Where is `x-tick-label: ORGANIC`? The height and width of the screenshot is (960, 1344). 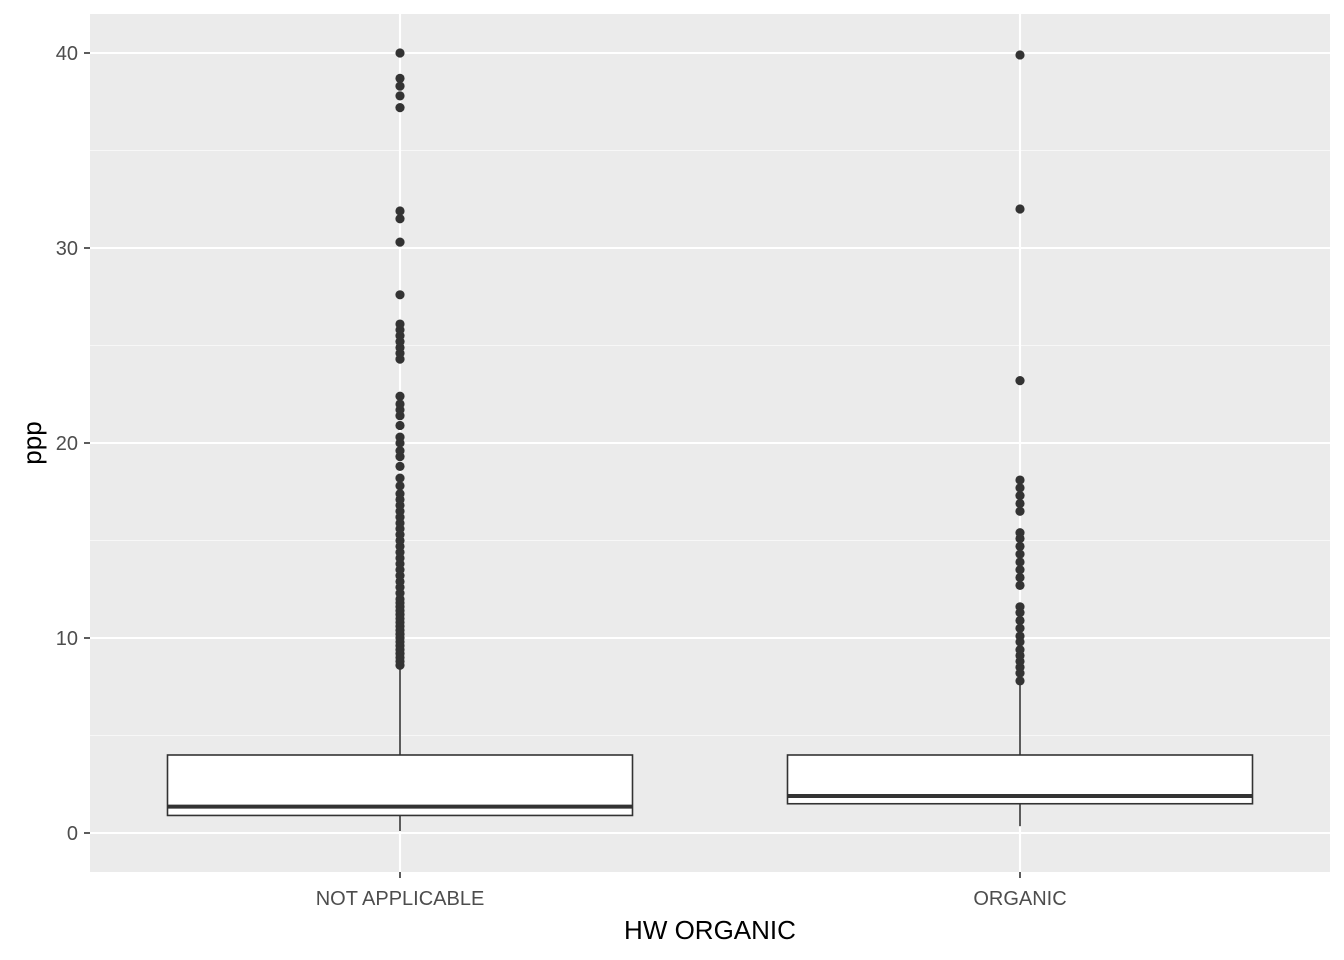
x-tick-label: ORGANIC is located at coordinates (1019, 899).